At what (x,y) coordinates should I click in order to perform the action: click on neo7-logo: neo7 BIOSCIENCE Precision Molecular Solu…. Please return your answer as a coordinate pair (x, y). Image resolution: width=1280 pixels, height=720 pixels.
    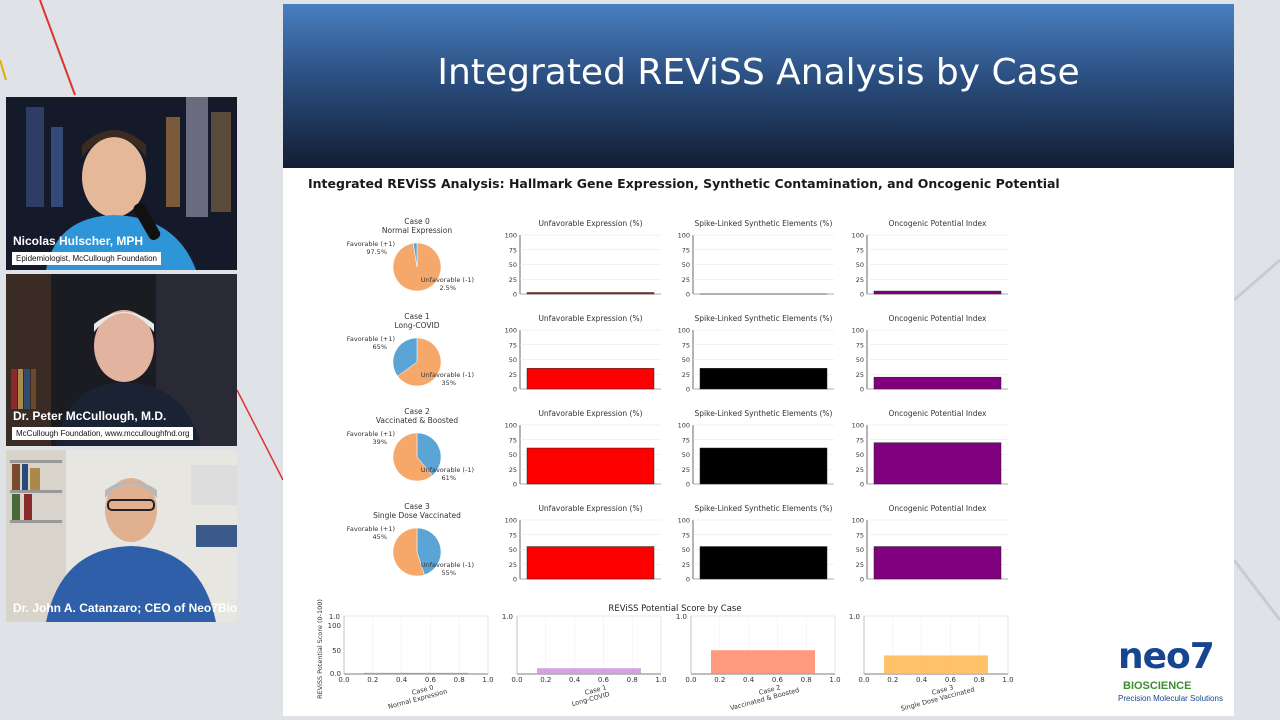
    Looking at the image, I should click on (1173, 672).